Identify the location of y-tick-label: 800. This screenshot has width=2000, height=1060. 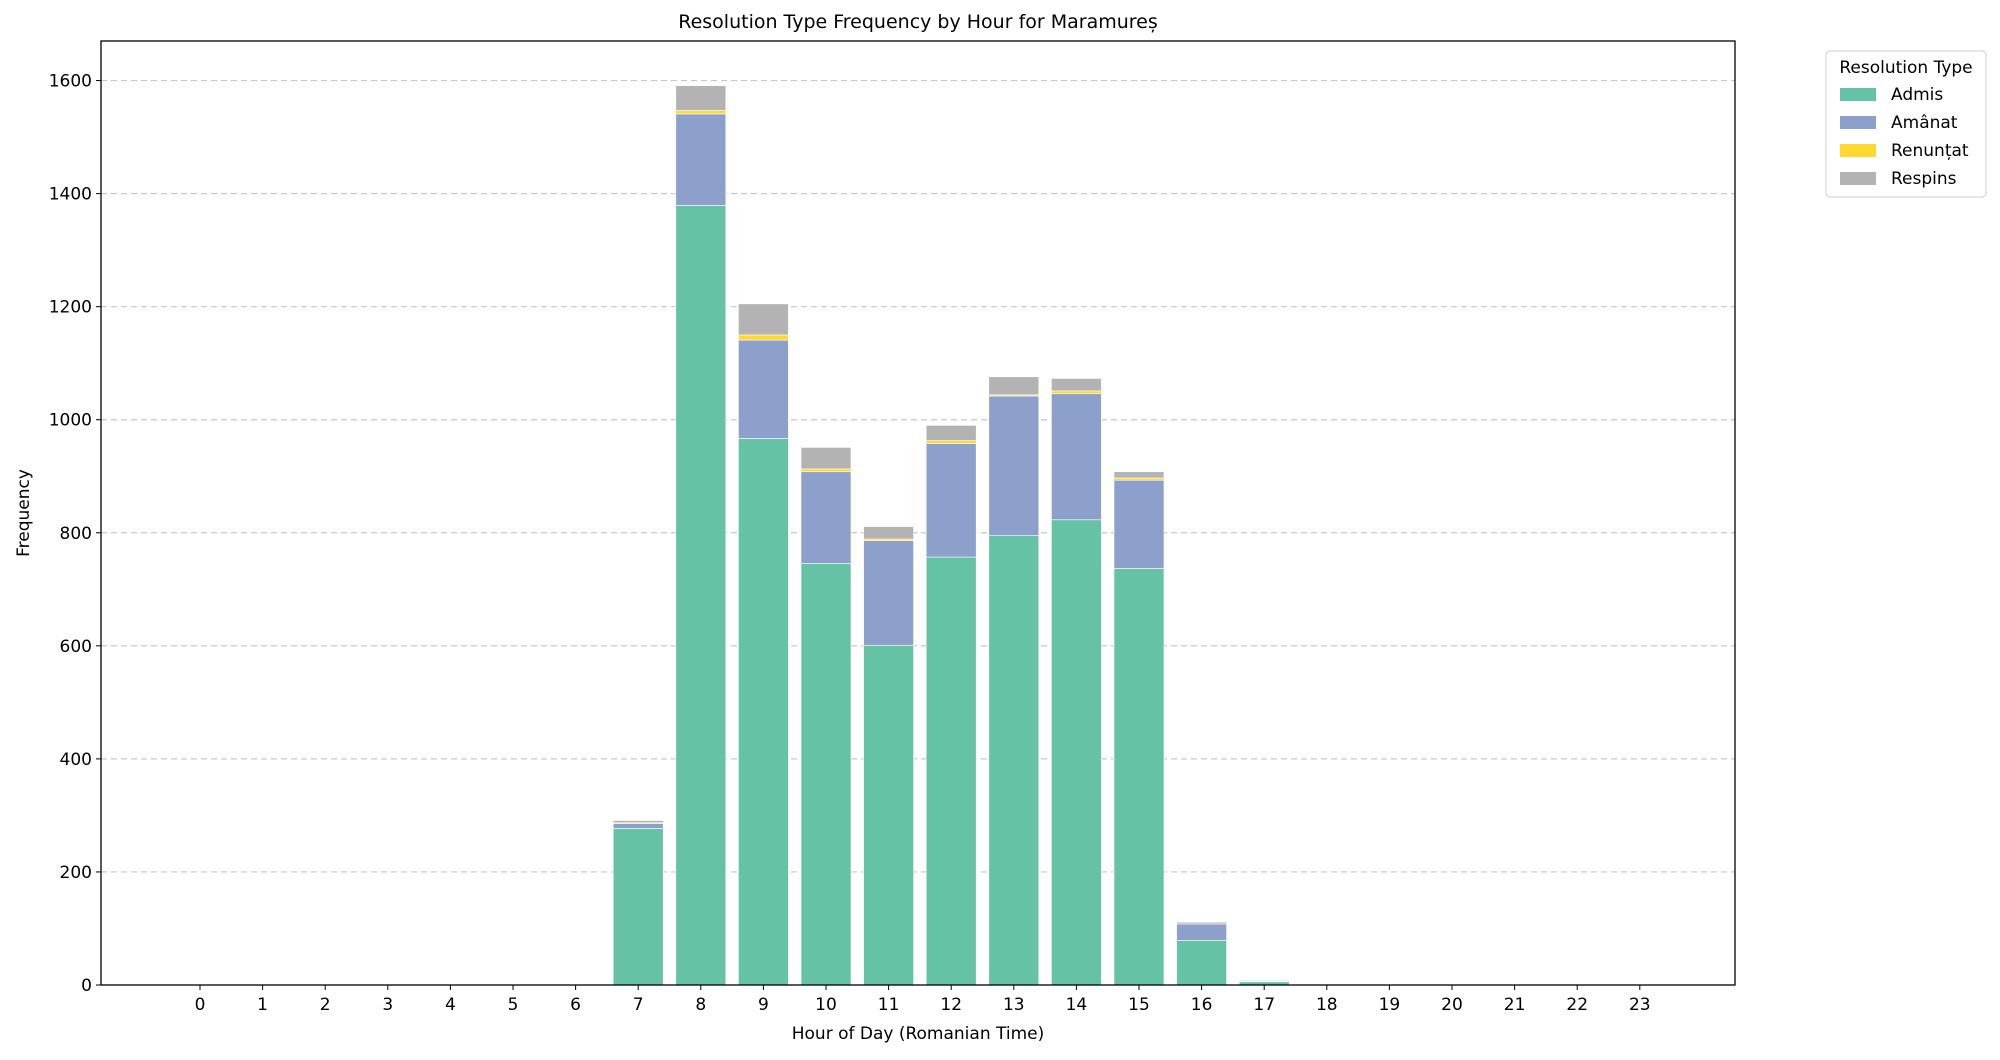
(76, 534).